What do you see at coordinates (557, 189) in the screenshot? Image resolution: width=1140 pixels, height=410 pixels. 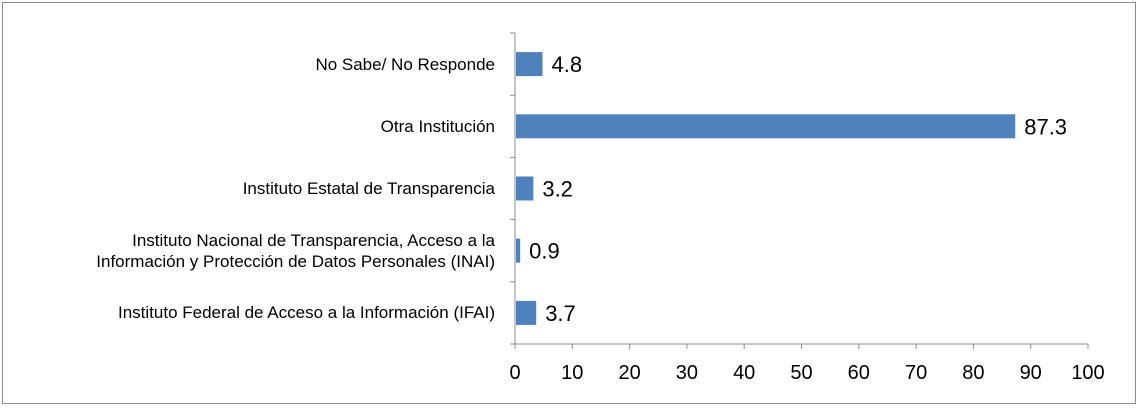 I see `data-label: 3.2` at bounding box center [557, 189].